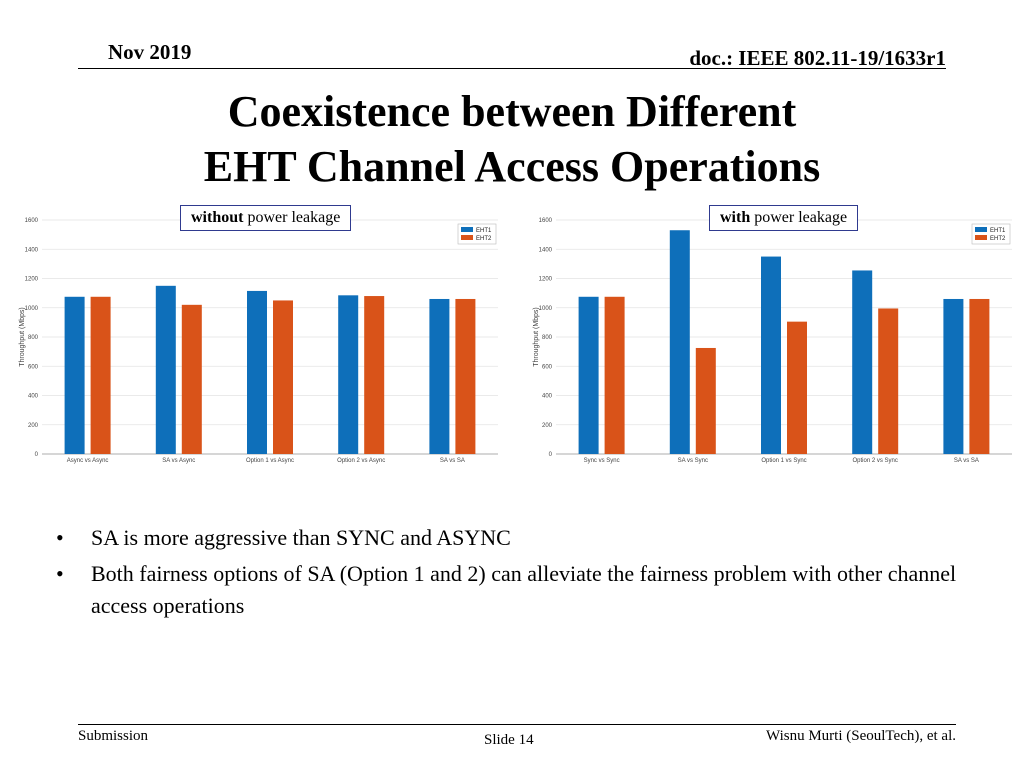 The width and height of the screenshot is (1024, 768). I want to click on label-without-power-leakage: without power leakage, so click(266, 218).